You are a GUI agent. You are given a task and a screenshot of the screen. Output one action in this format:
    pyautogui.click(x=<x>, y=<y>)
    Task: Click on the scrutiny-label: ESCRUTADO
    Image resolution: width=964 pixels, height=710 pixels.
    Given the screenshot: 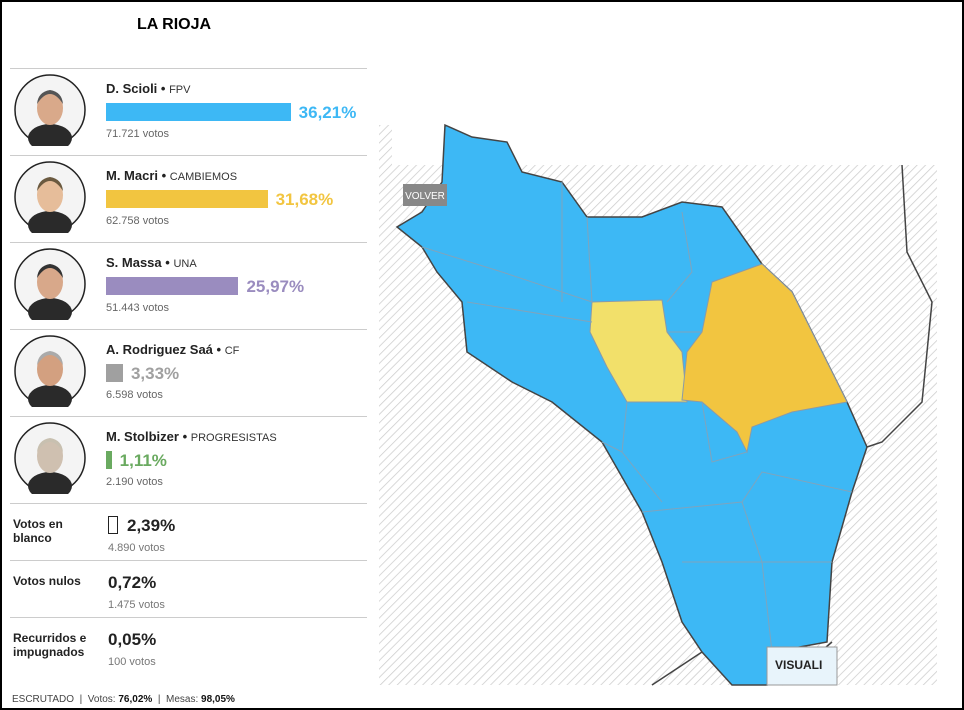 What is the action you would take?
    pyautogui.click(x=43, y=699)
    